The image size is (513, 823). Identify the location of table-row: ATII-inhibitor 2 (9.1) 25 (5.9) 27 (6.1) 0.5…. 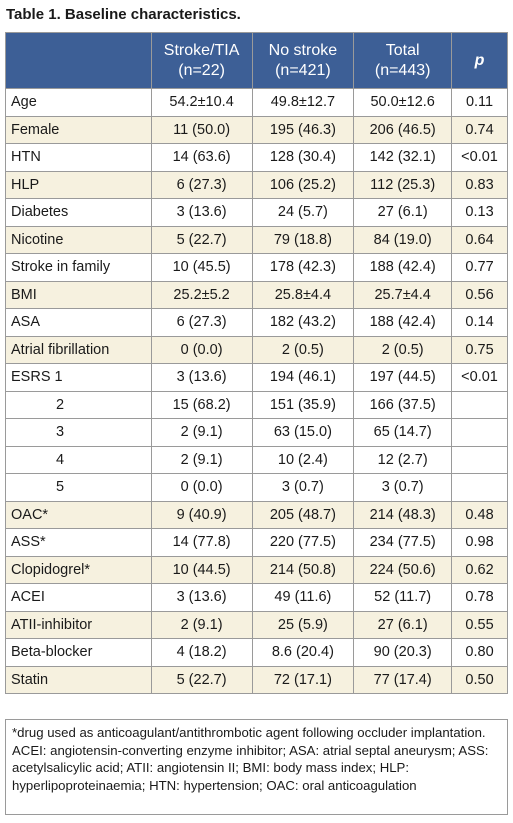
(256, 624).